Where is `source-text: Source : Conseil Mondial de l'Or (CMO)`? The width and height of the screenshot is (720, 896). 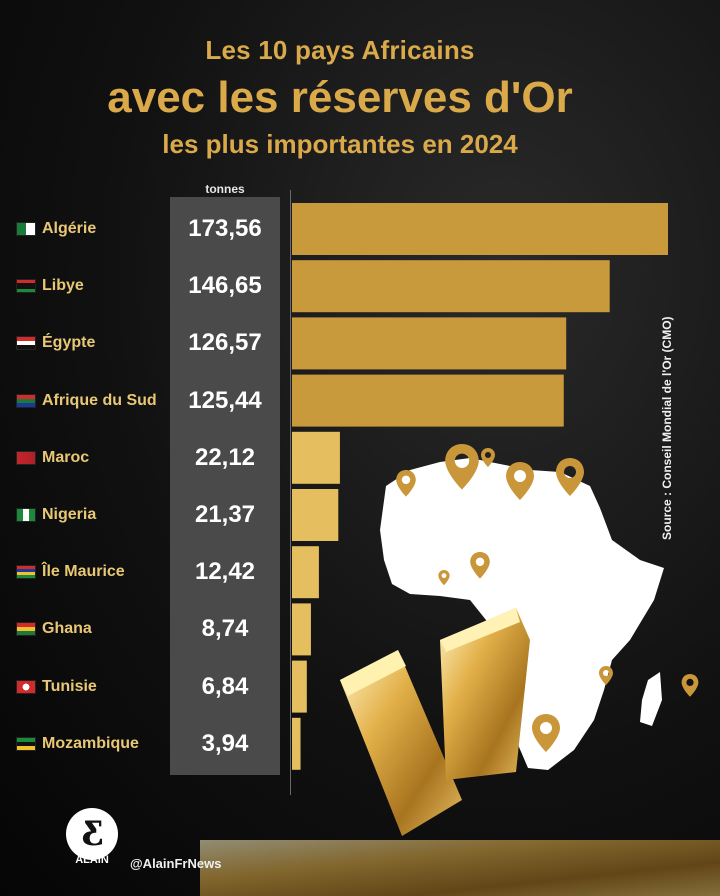
source-text: Source : Conseil Mondial de l'Or (CMO) is located at coordinates (667, 428).